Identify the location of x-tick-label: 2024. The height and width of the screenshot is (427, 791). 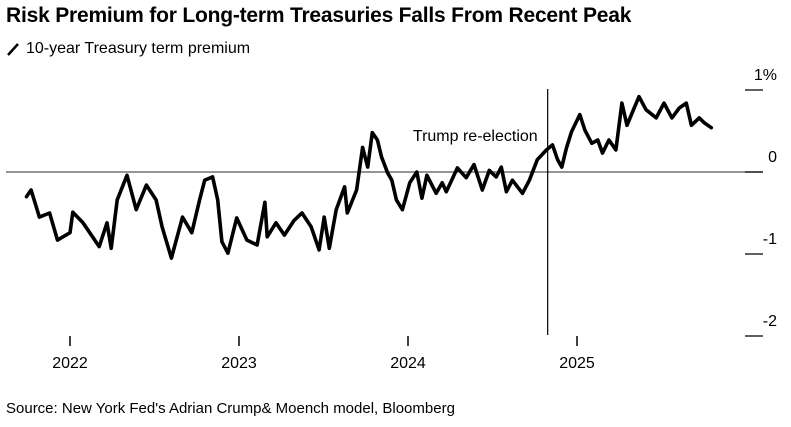
(408, 363).